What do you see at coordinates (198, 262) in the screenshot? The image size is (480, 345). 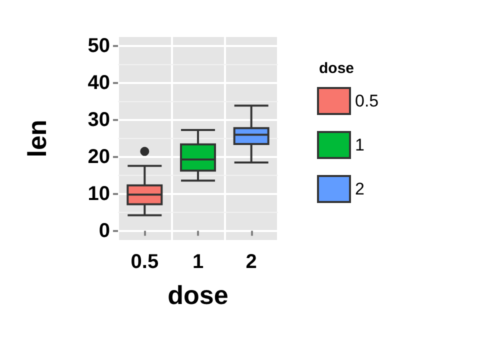 I see `x-tick-label: 1` at bounding box center [198, 262].